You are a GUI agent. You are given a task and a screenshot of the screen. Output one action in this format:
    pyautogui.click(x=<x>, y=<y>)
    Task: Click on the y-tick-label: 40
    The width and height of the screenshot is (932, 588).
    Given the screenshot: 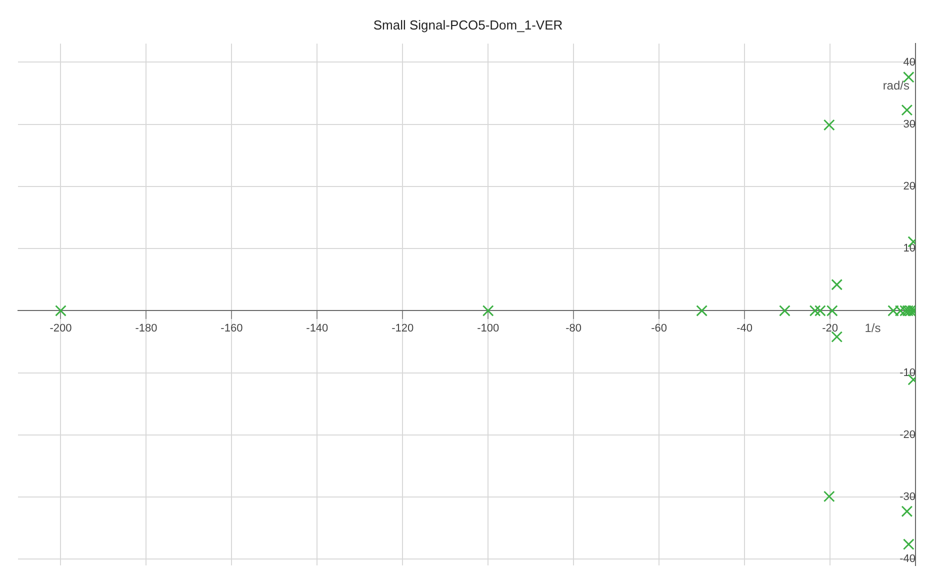 What is the action you would take?
    pyautogui.click(x=909, y=62)
    